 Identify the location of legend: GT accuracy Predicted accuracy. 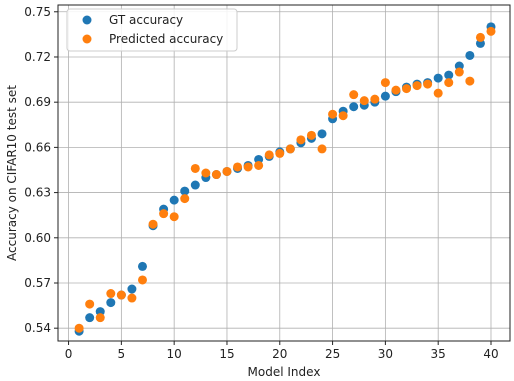
(152, 30).